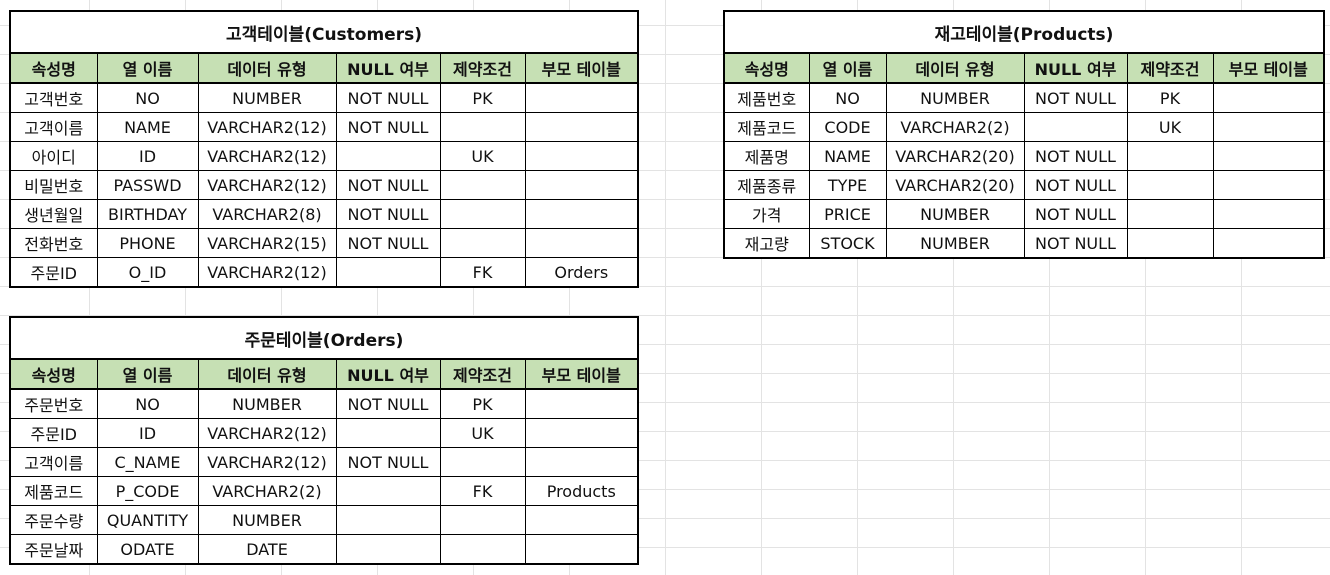  I want to click on column-name-cell: STOCK, so click(847, 243).